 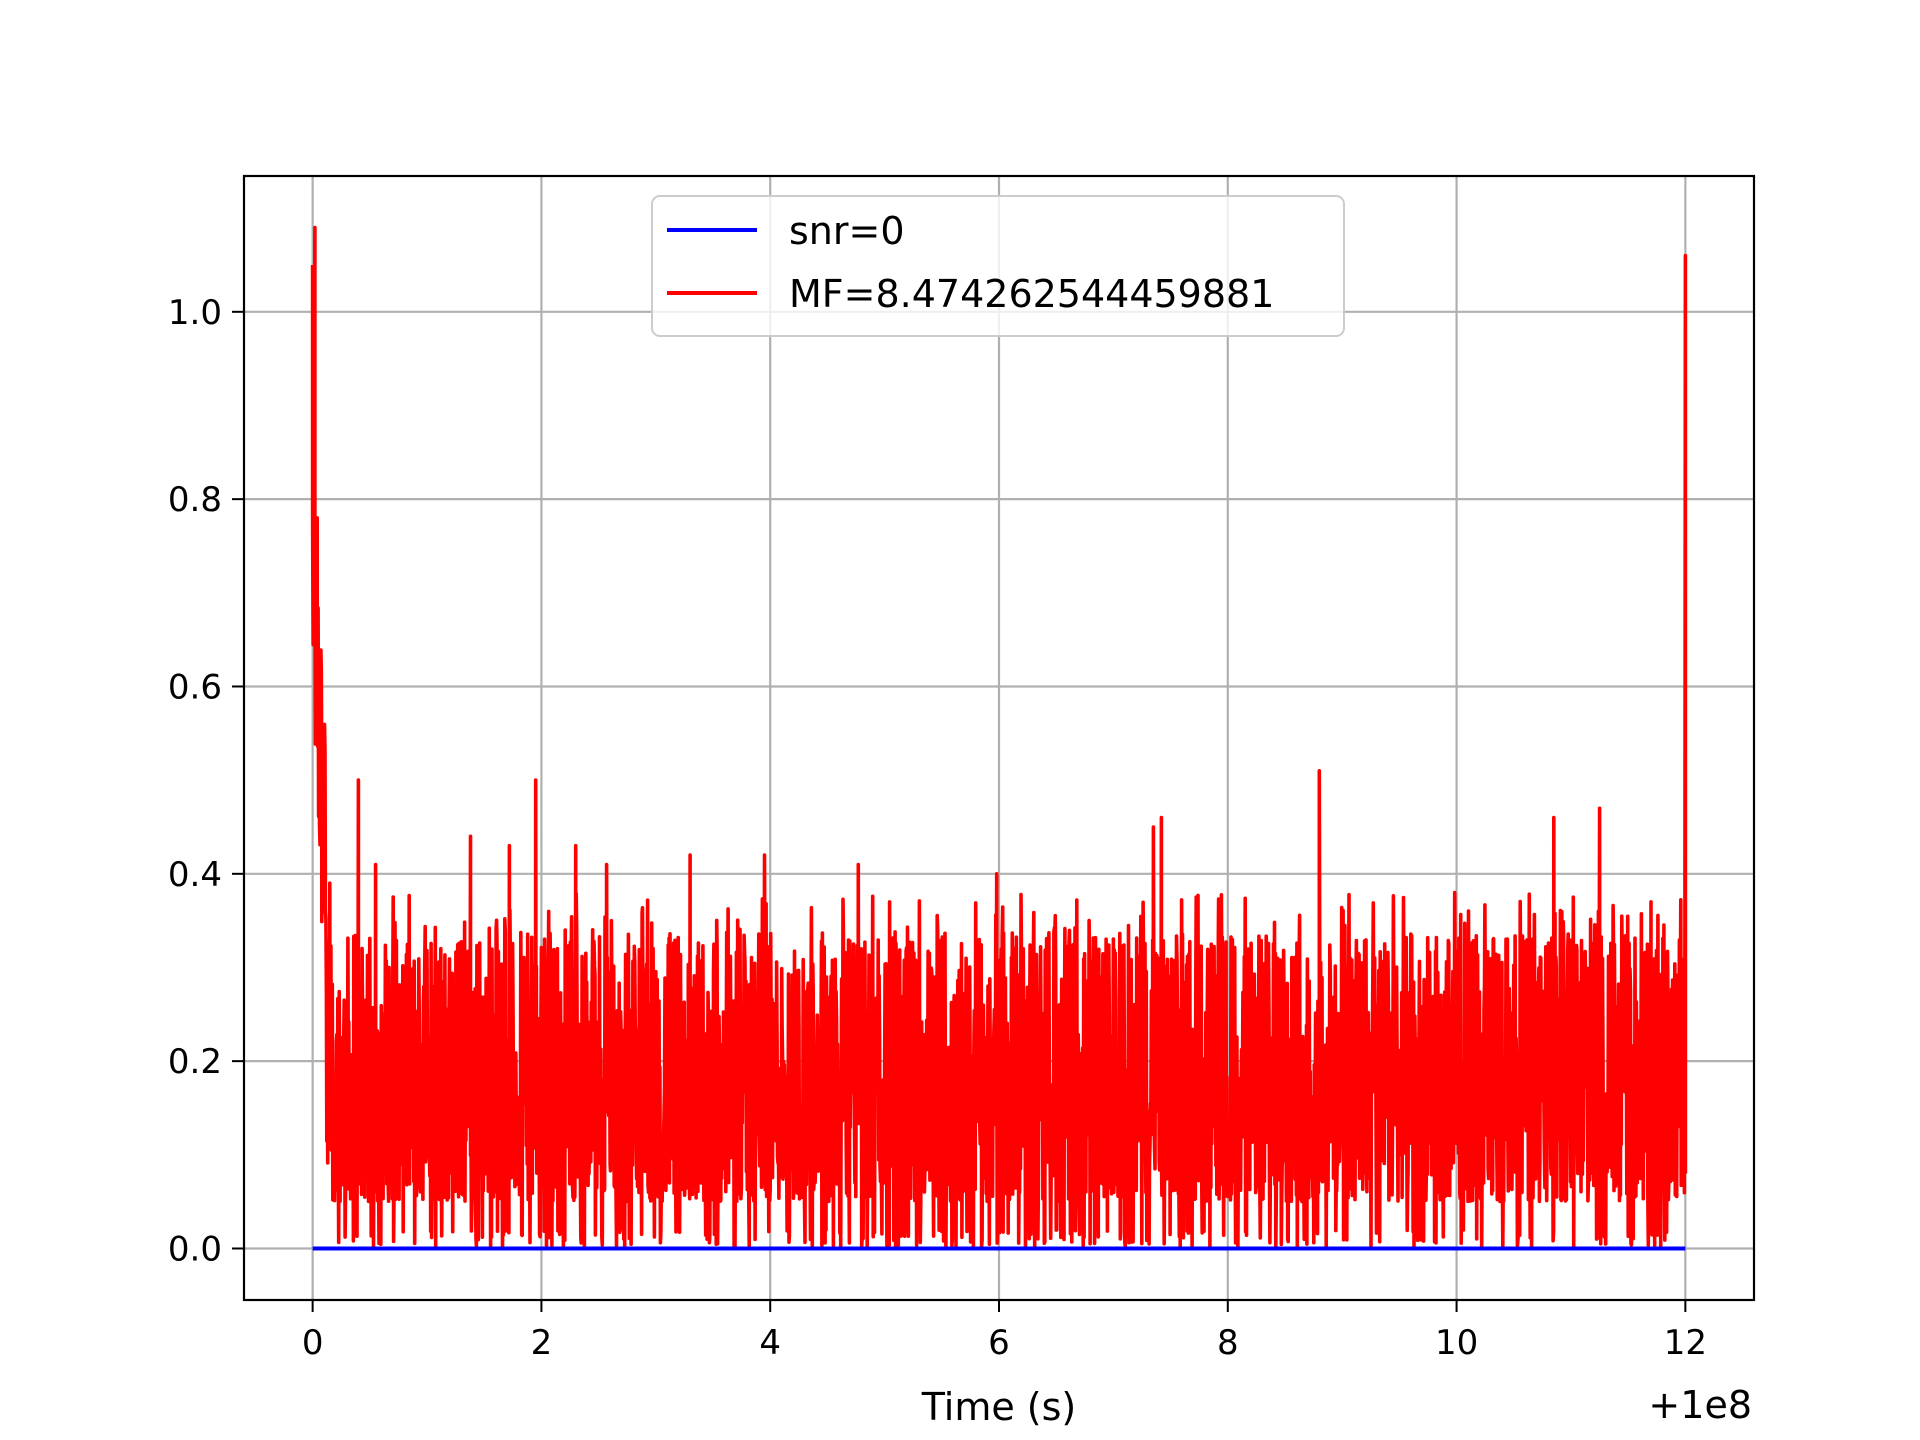 What do you see at coordinates (770, 1343) in the screenshot?
I see `x-tick-label: 4` at bounding box center [770, 1343].